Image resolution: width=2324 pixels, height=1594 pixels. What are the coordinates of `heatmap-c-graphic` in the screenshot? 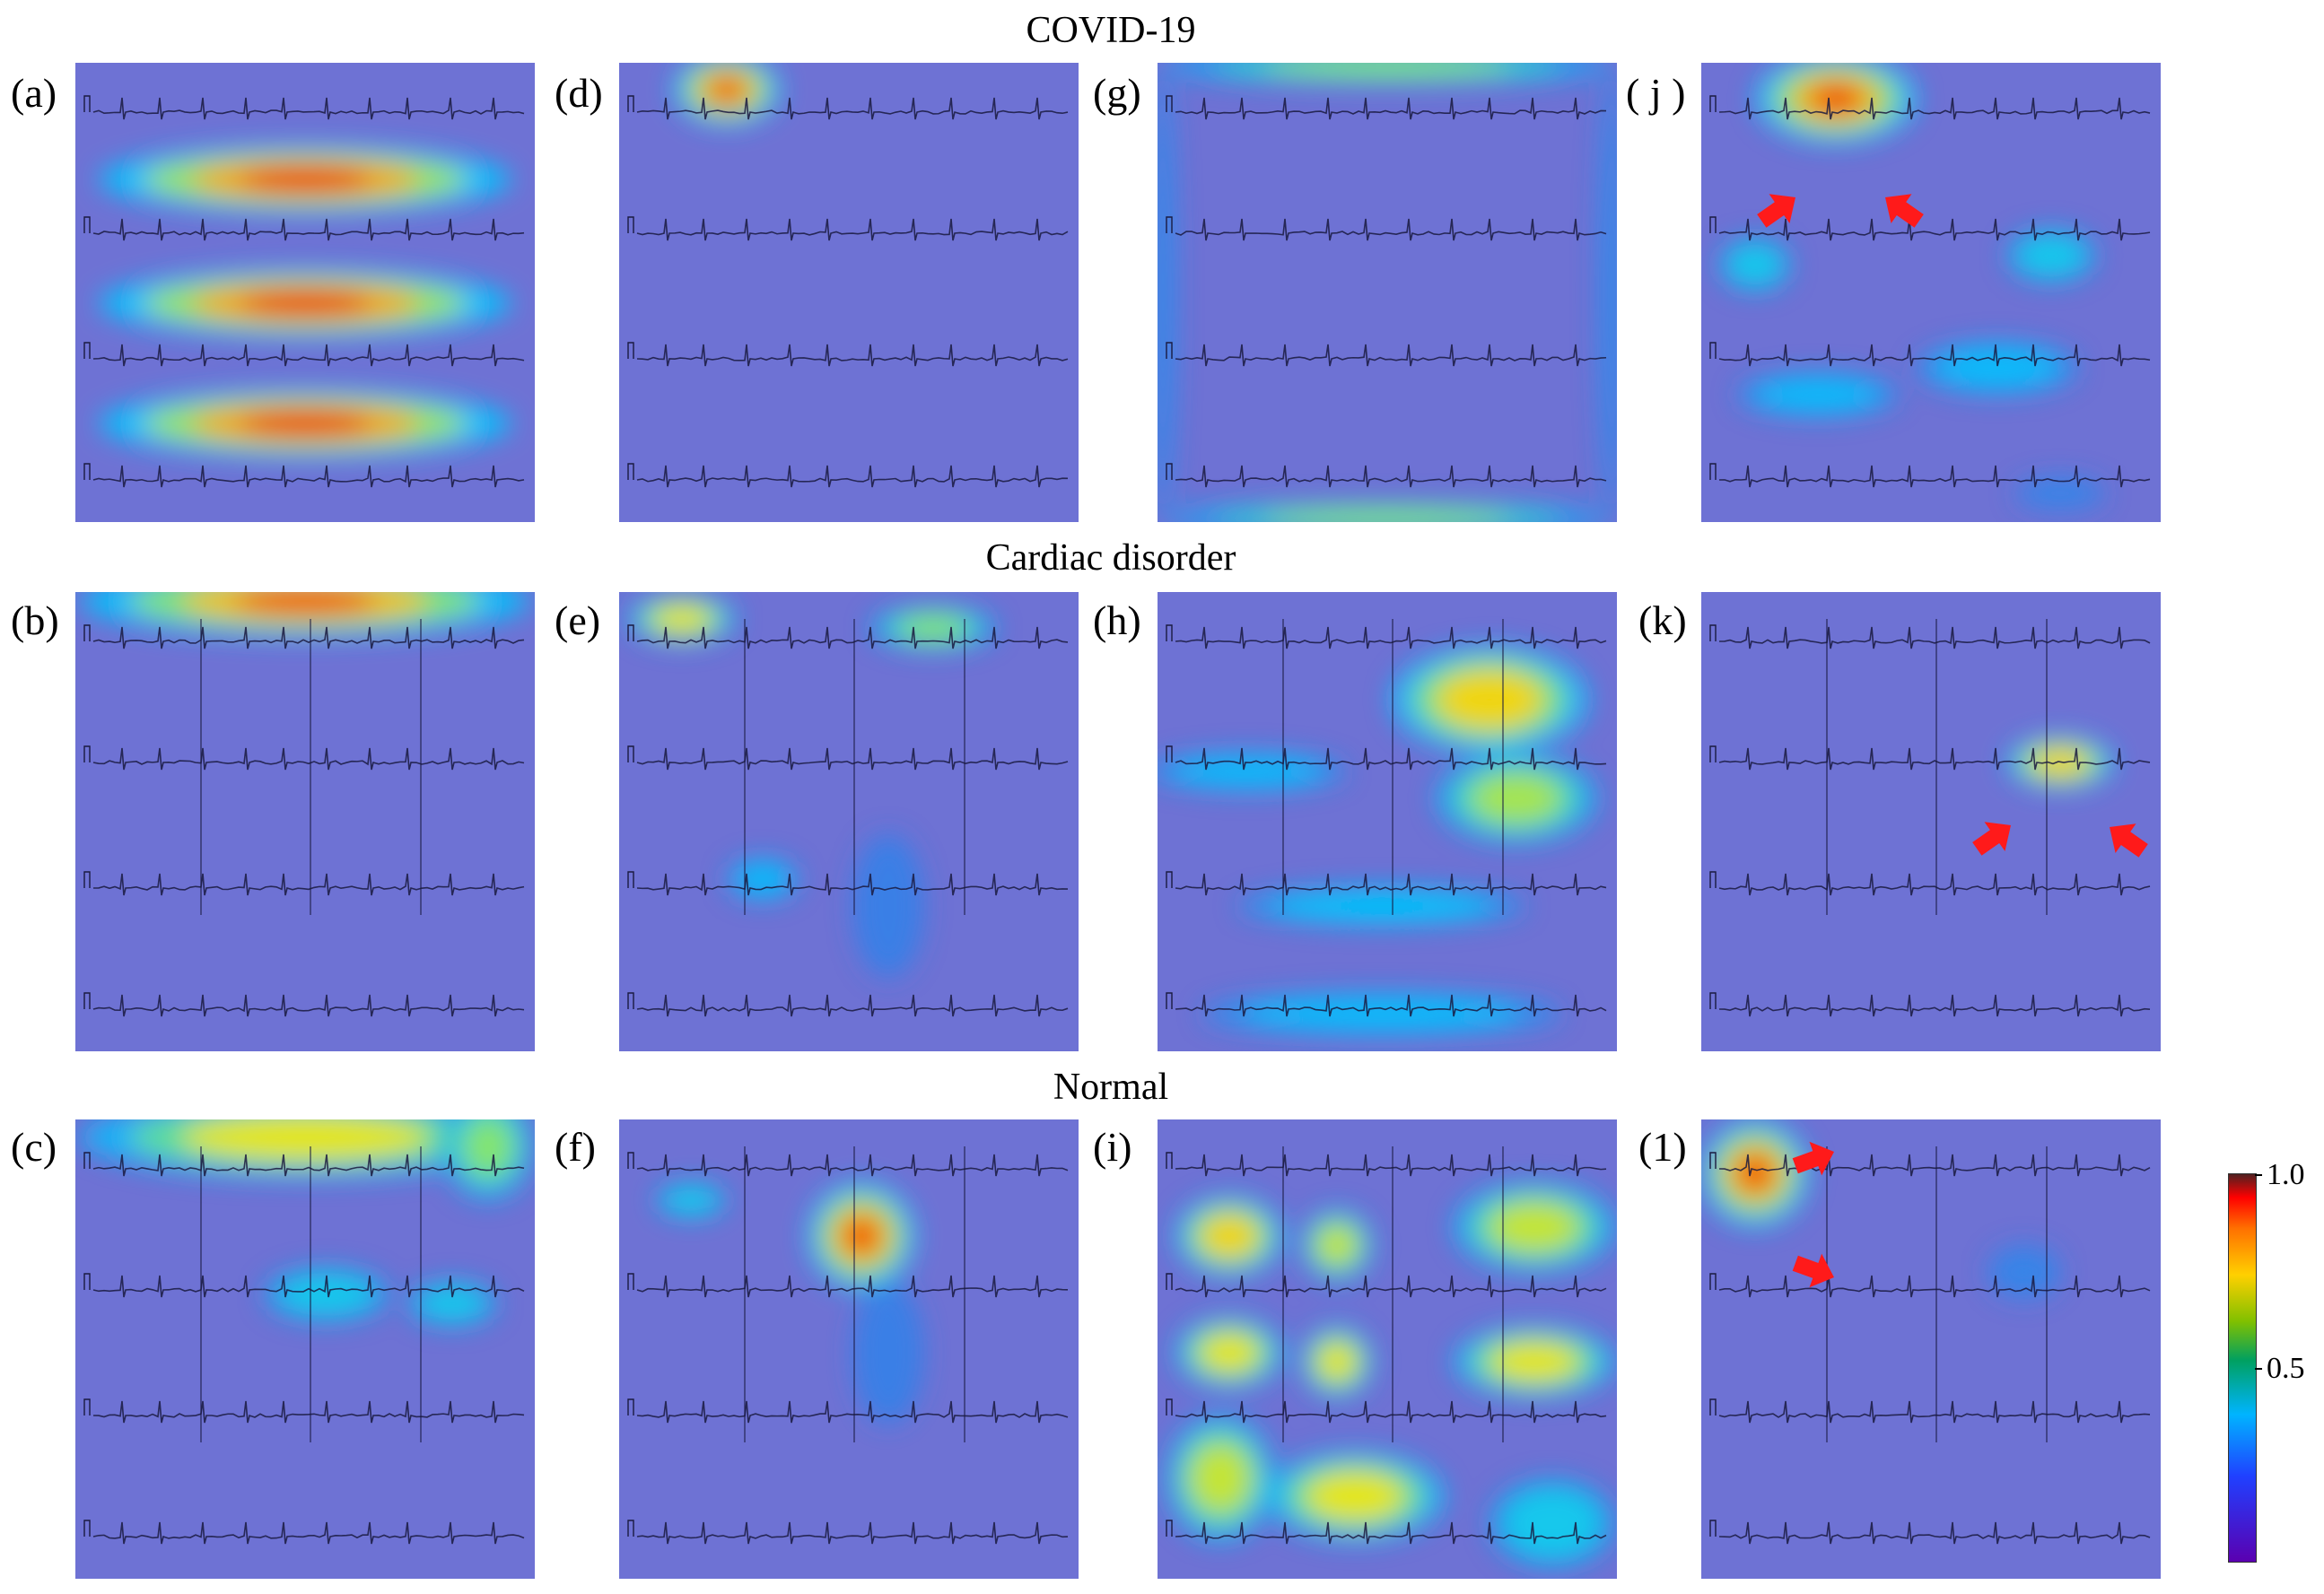 It's located at (305, 1349).